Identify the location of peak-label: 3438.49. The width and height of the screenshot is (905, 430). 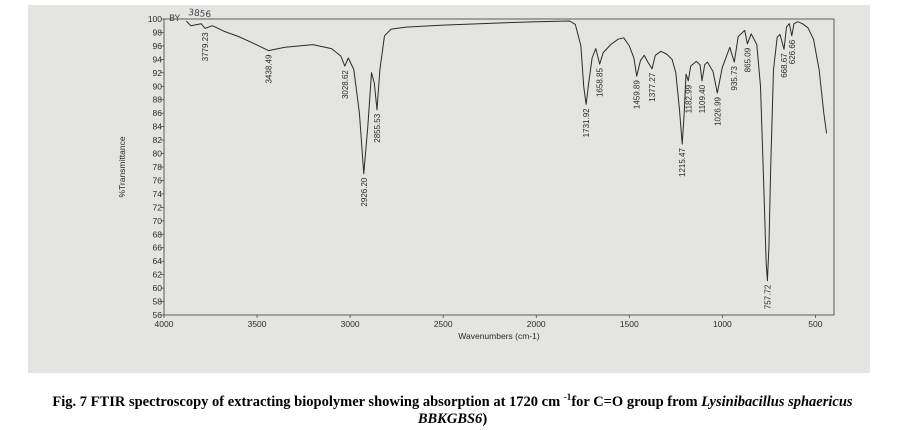
(269, 68).